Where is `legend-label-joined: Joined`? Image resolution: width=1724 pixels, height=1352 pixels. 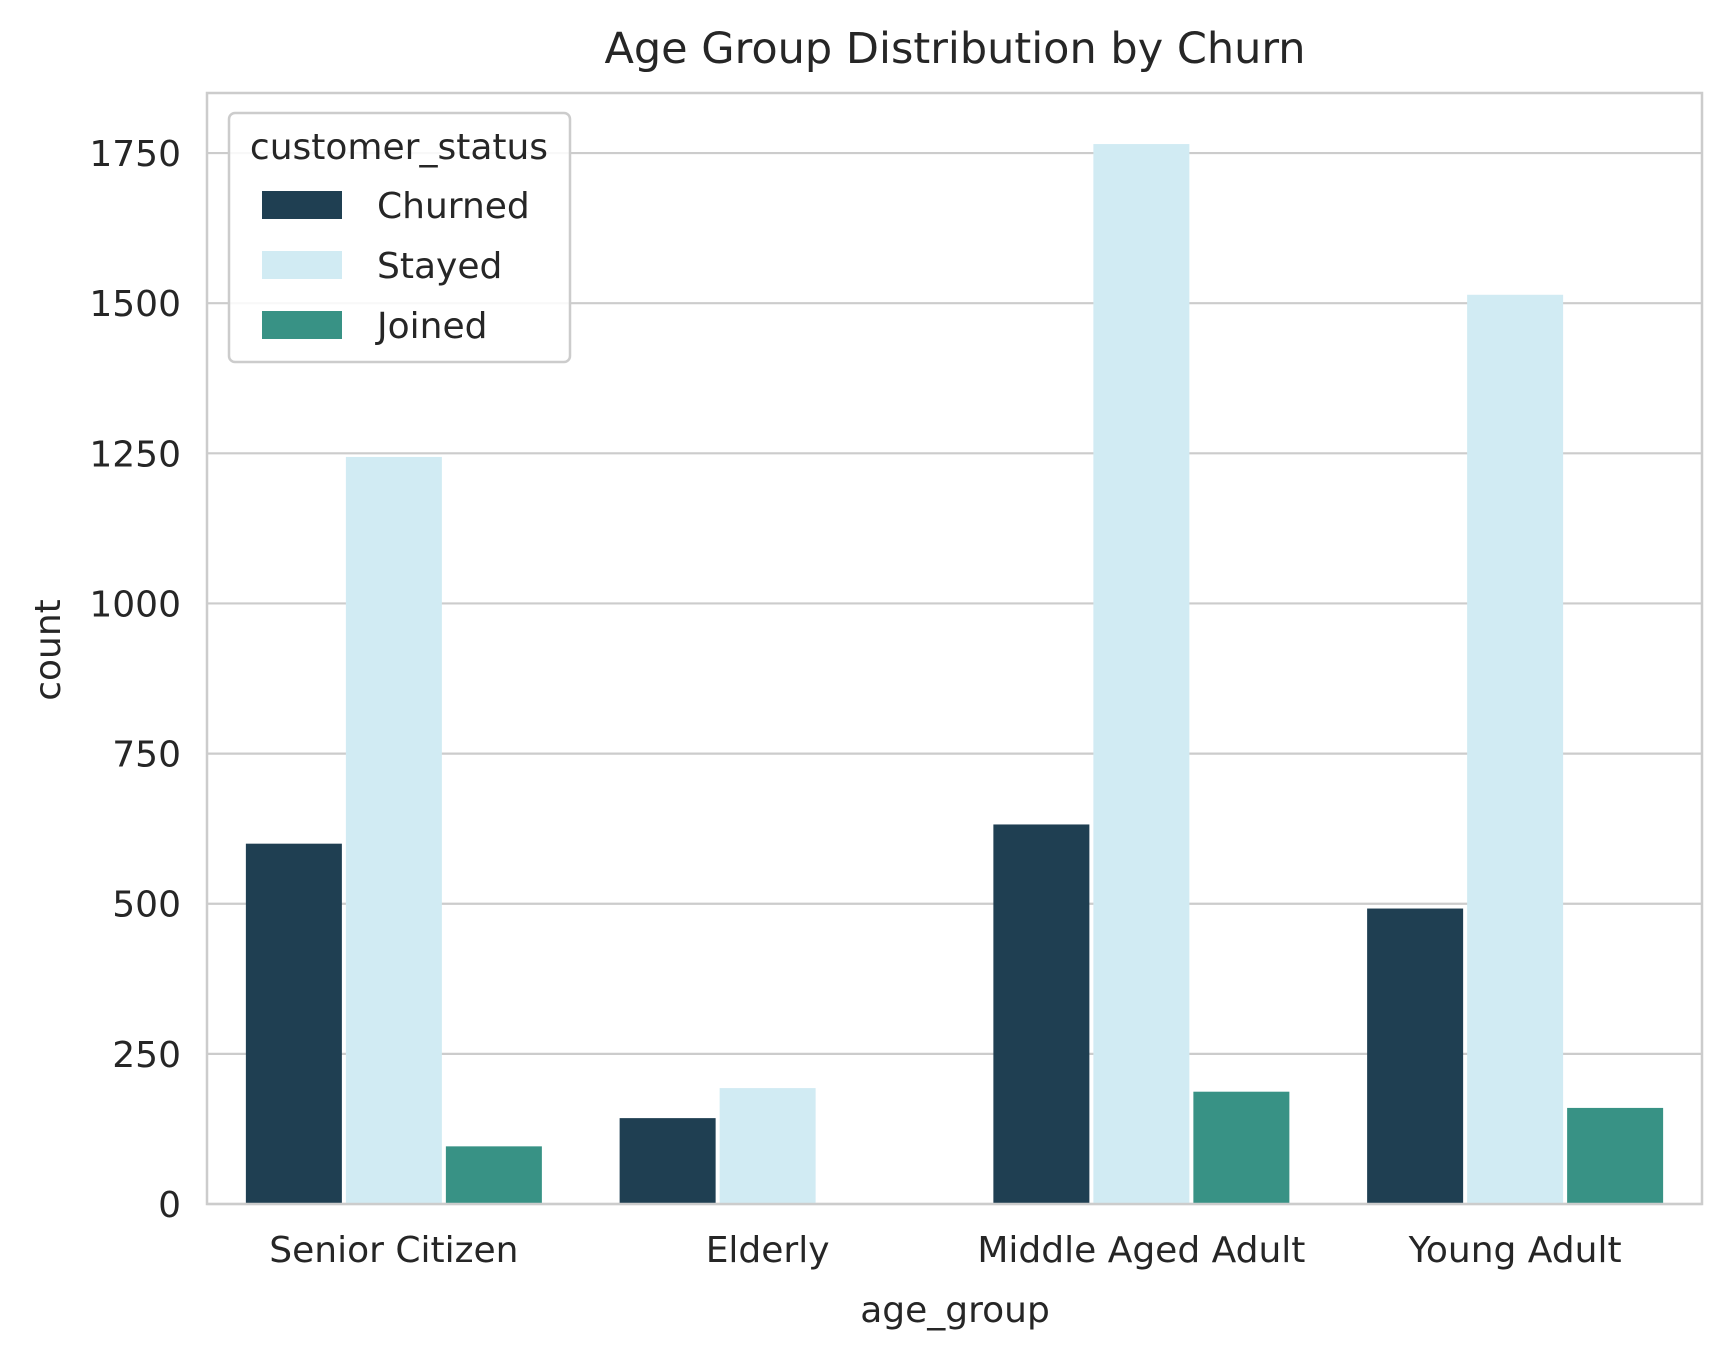
legend-label-joined: Joined is located at coordinates (431, 326).